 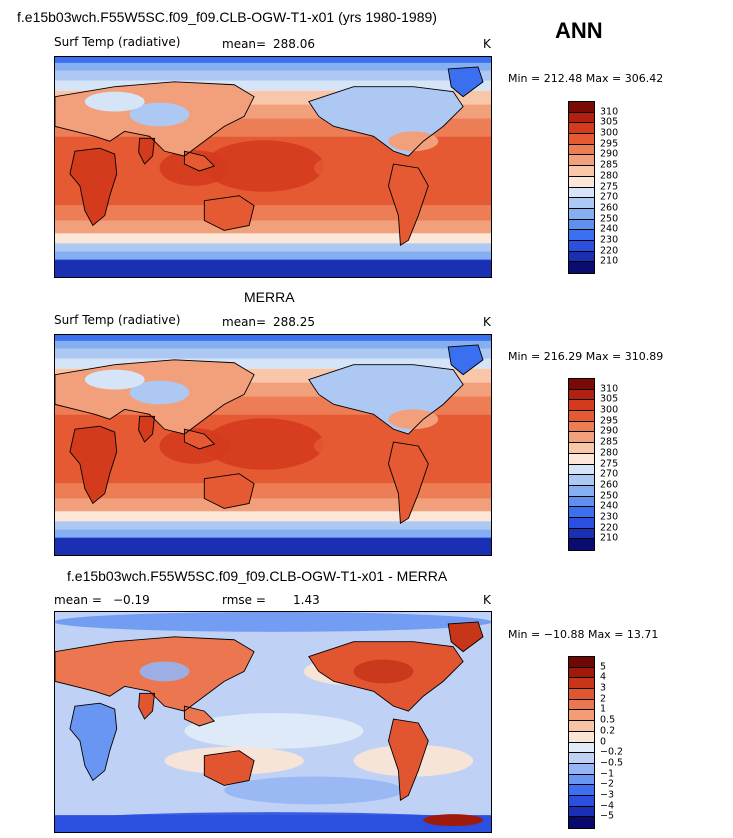 What do you see at coordinates (603, 78) in the screenshot?
I see `panel1-max-label: Max =` at bounding box center [603, 78].